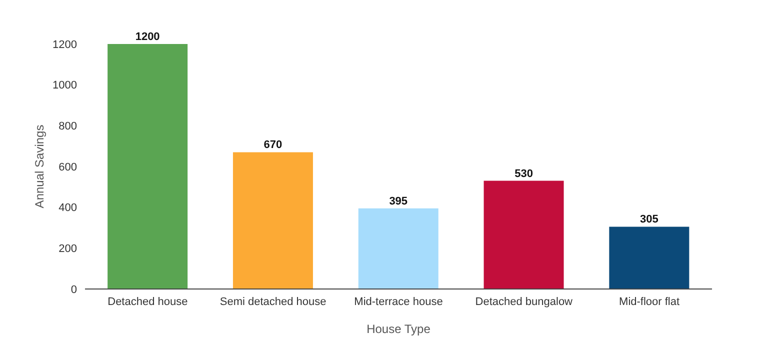 This screenshot has height=339, width=768. Describe the element at coordinates (67, 249) in the screenshot. I see `y-tick-label: 200` at that location.